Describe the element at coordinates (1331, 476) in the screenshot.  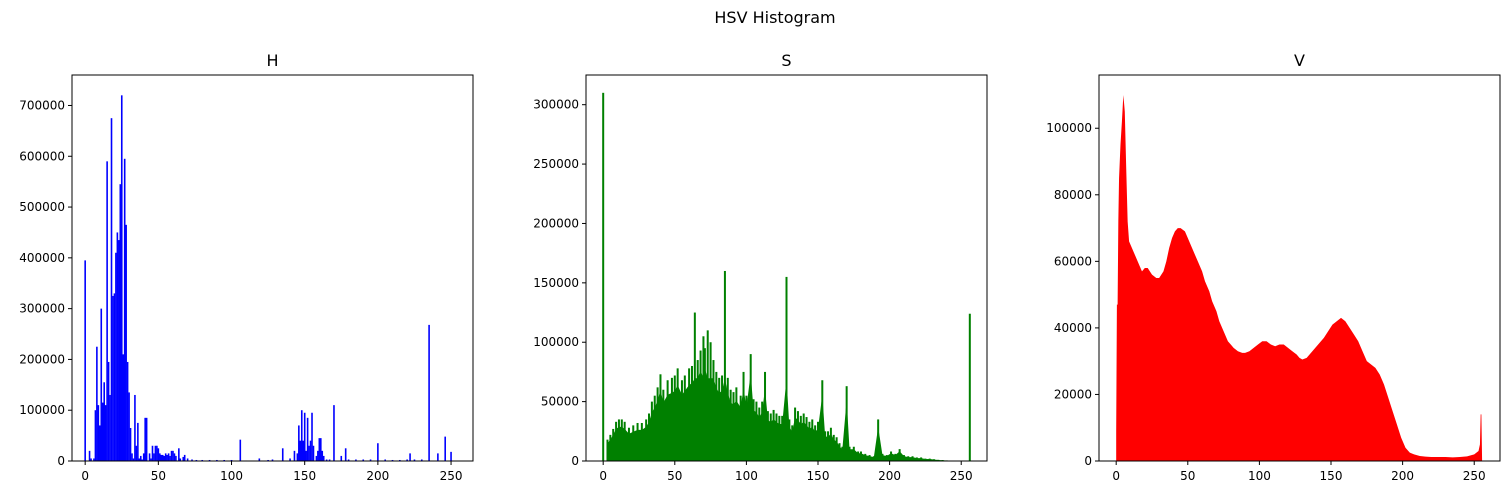
I see `xtick-label-v-3: 150` at that location.